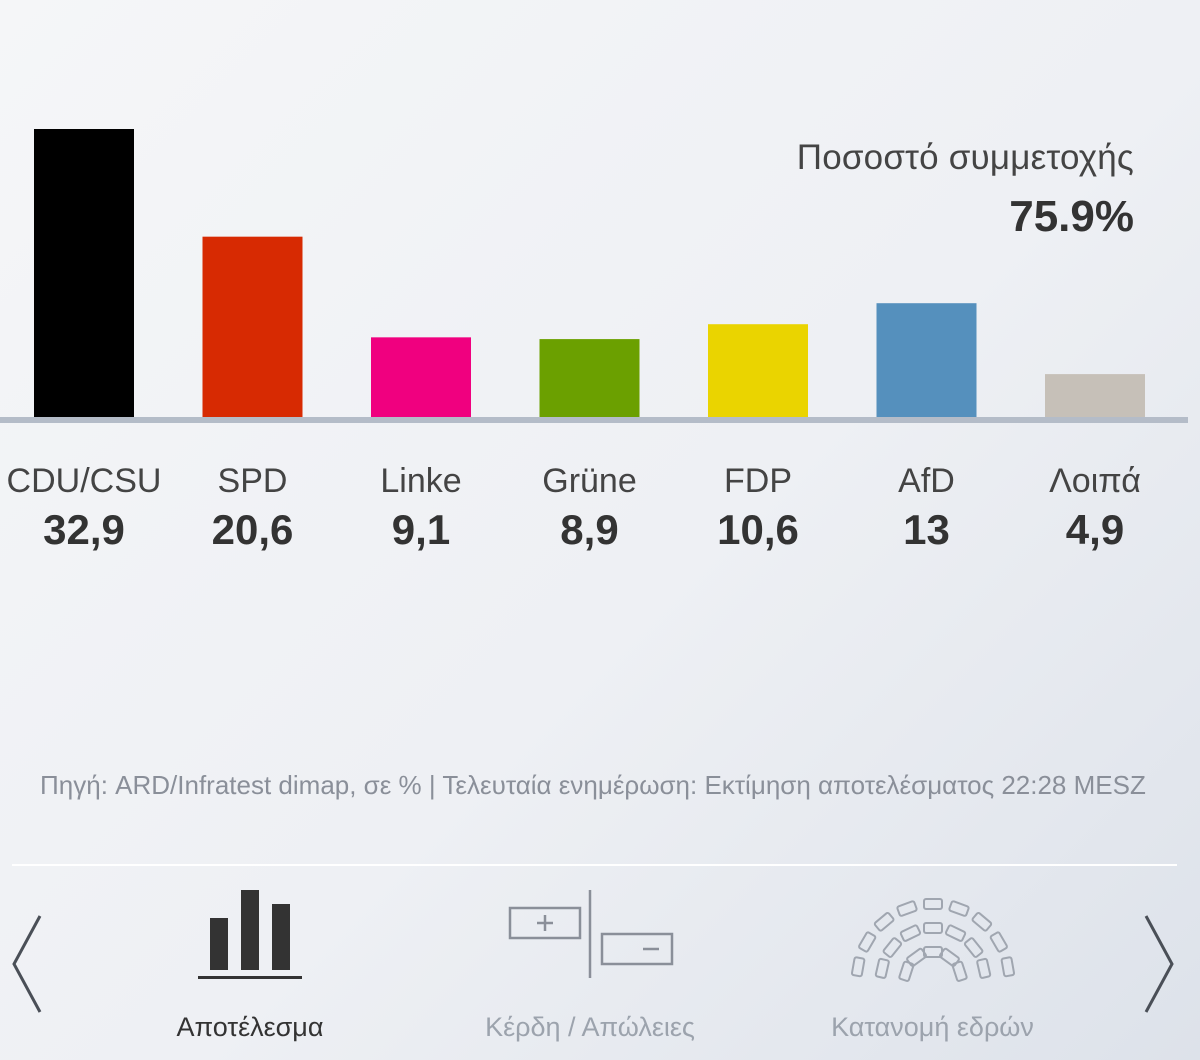  I want to click on chevron-left-icon, so click(28, 964).